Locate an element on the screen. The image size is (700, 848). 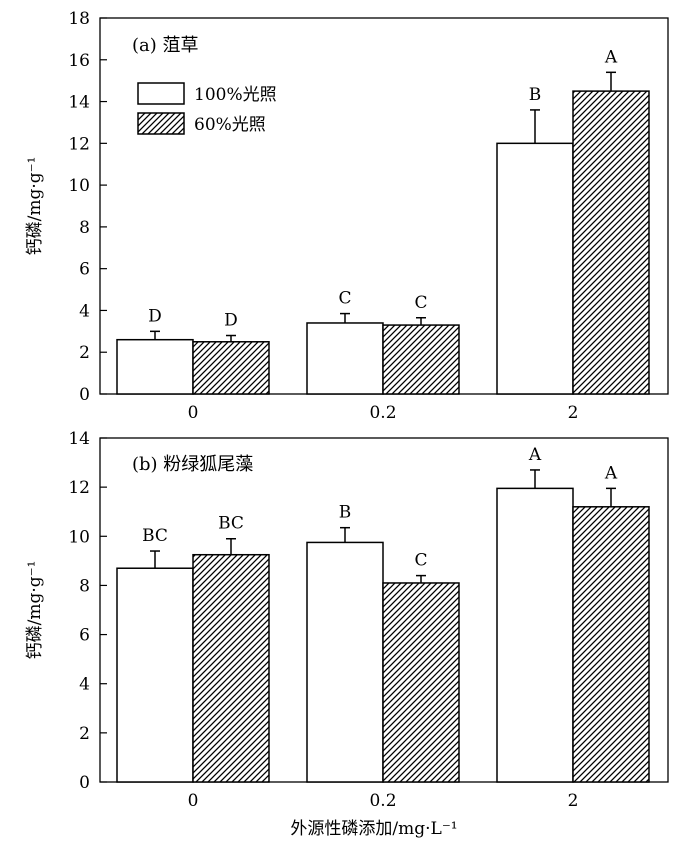
legend-label: 100%光照 is located at coordinates (235, 95).